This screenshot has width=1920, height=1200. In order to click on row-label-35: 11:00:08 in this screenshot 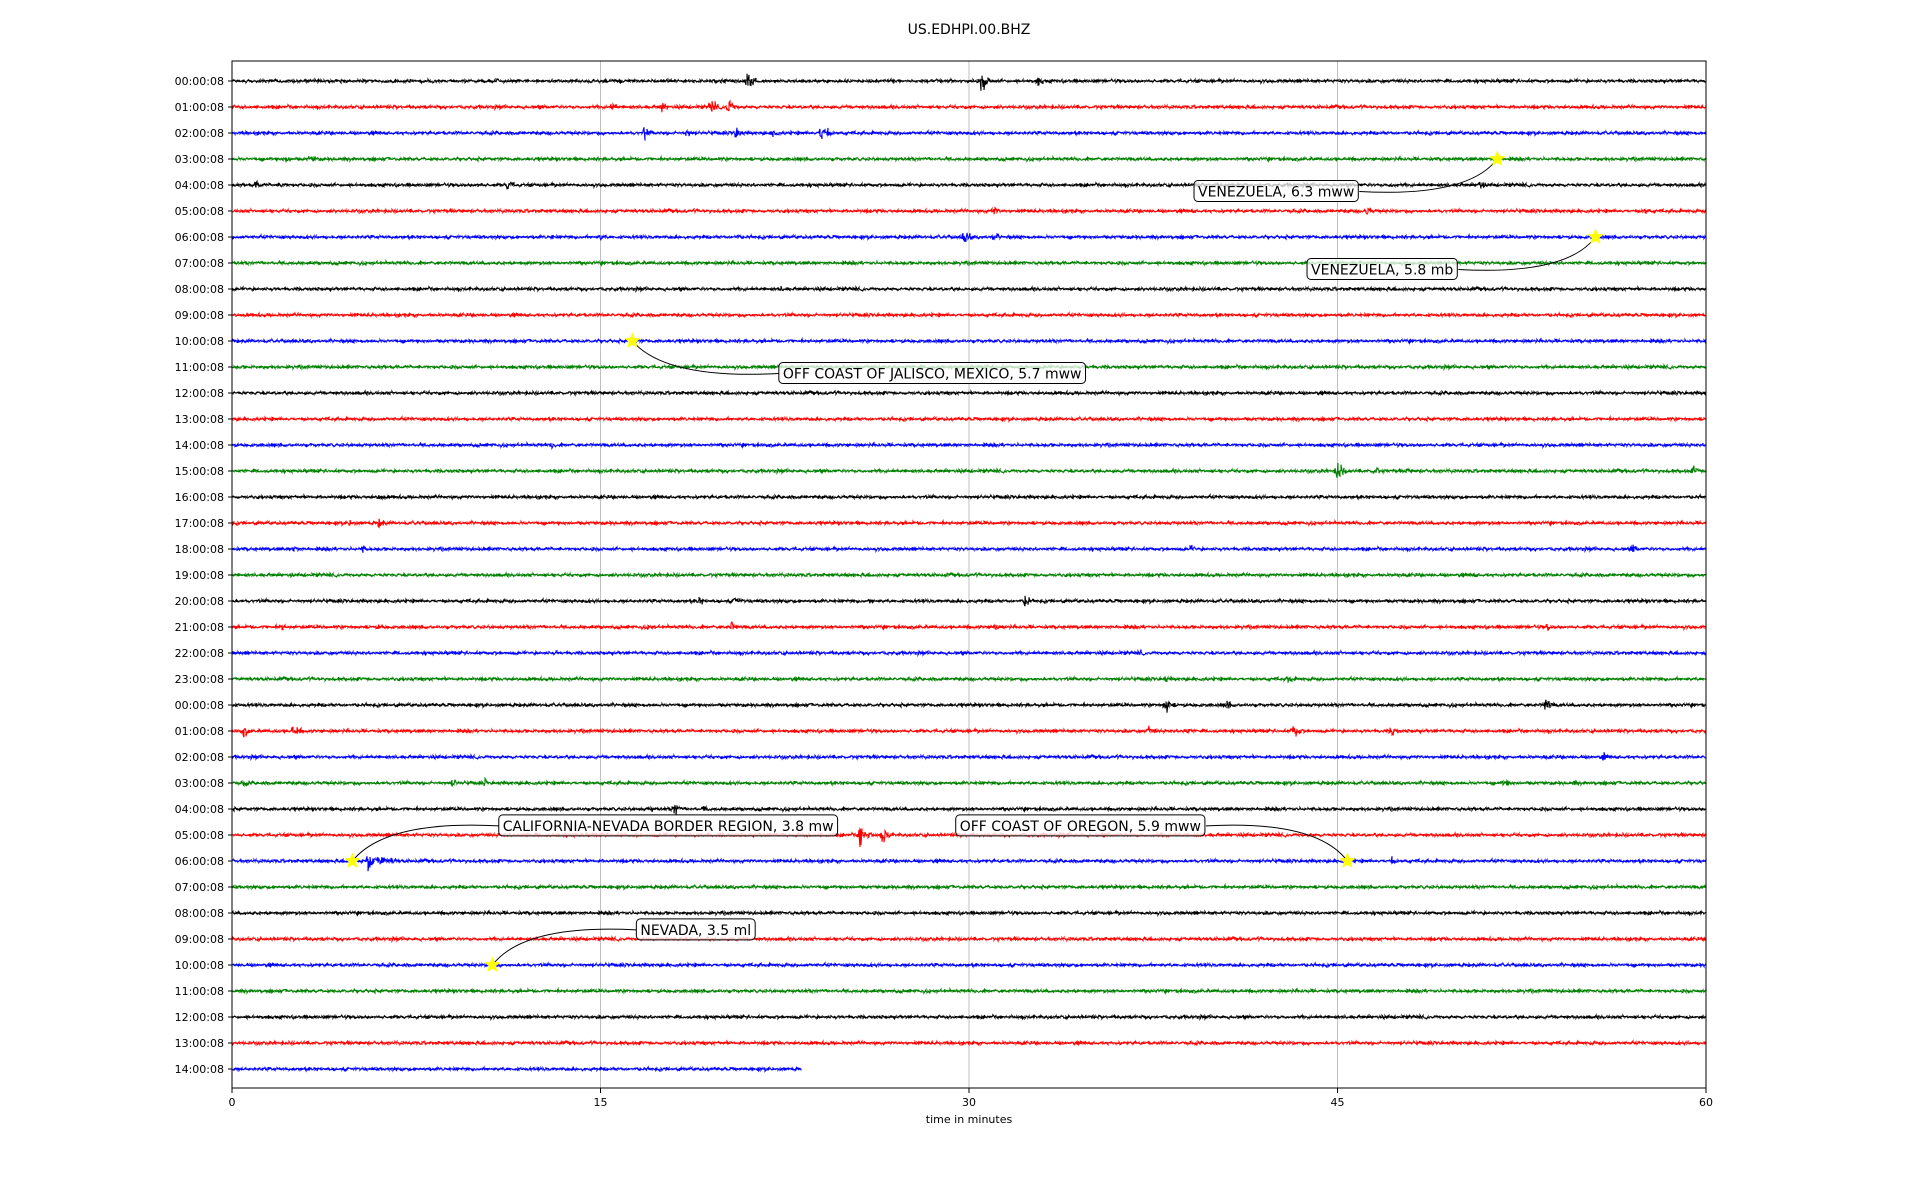, I will do `click(199, 991)`.